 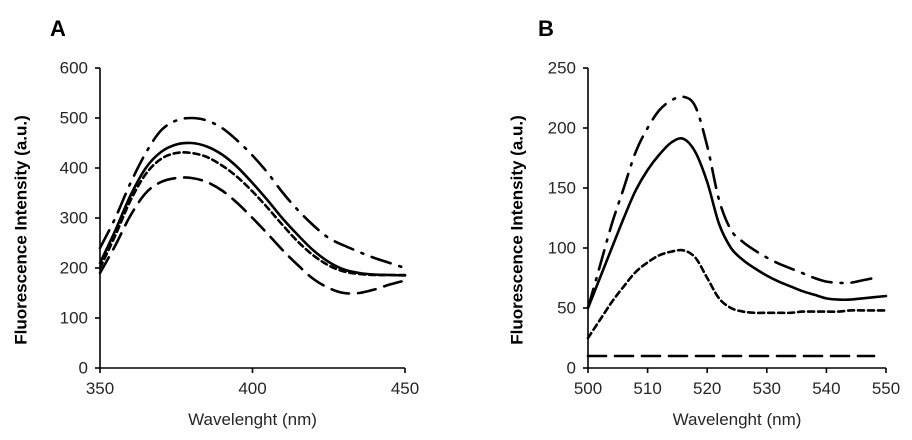 I want to click on y-tick-label: 300, so click(x=74, y=218).